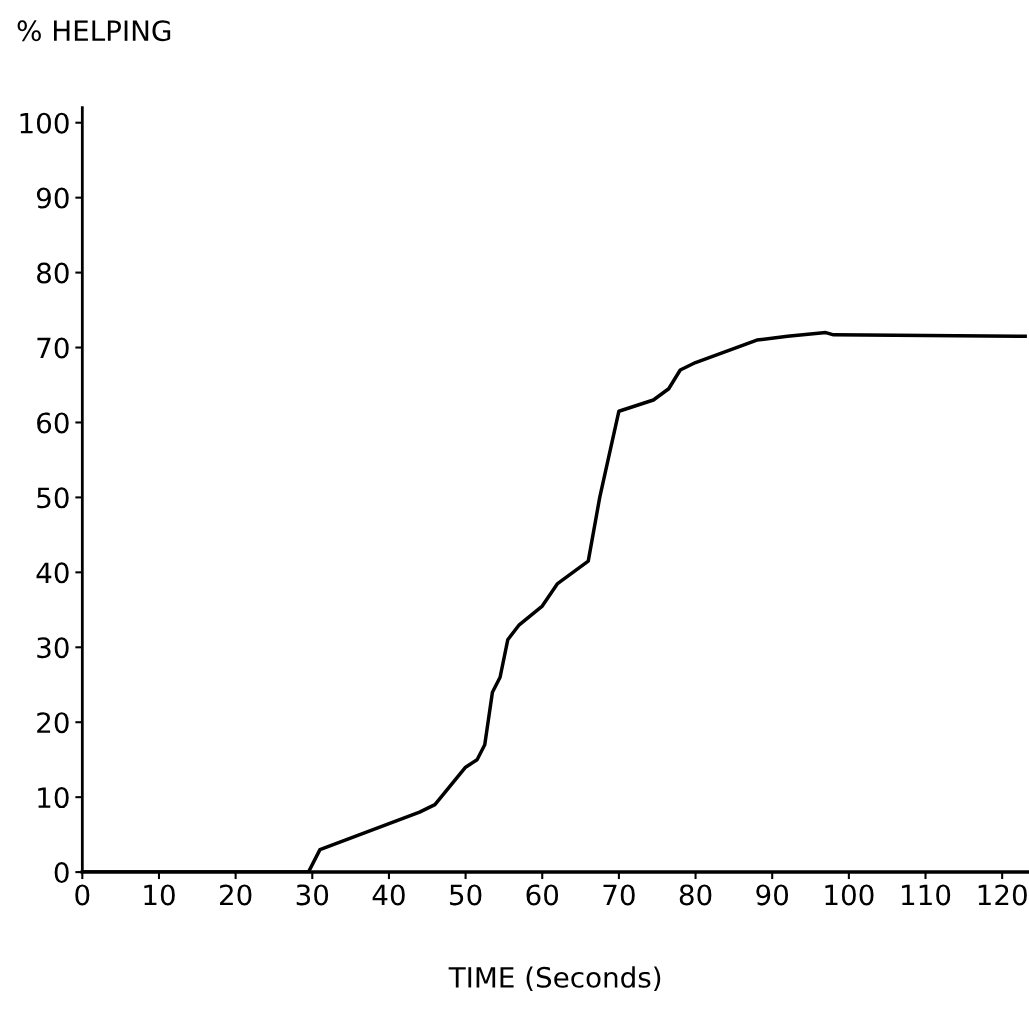 Image resolution: width=1029 pixels, height=1026 pixels. I want to click on y-tick-label: 10, so click(53, 798).